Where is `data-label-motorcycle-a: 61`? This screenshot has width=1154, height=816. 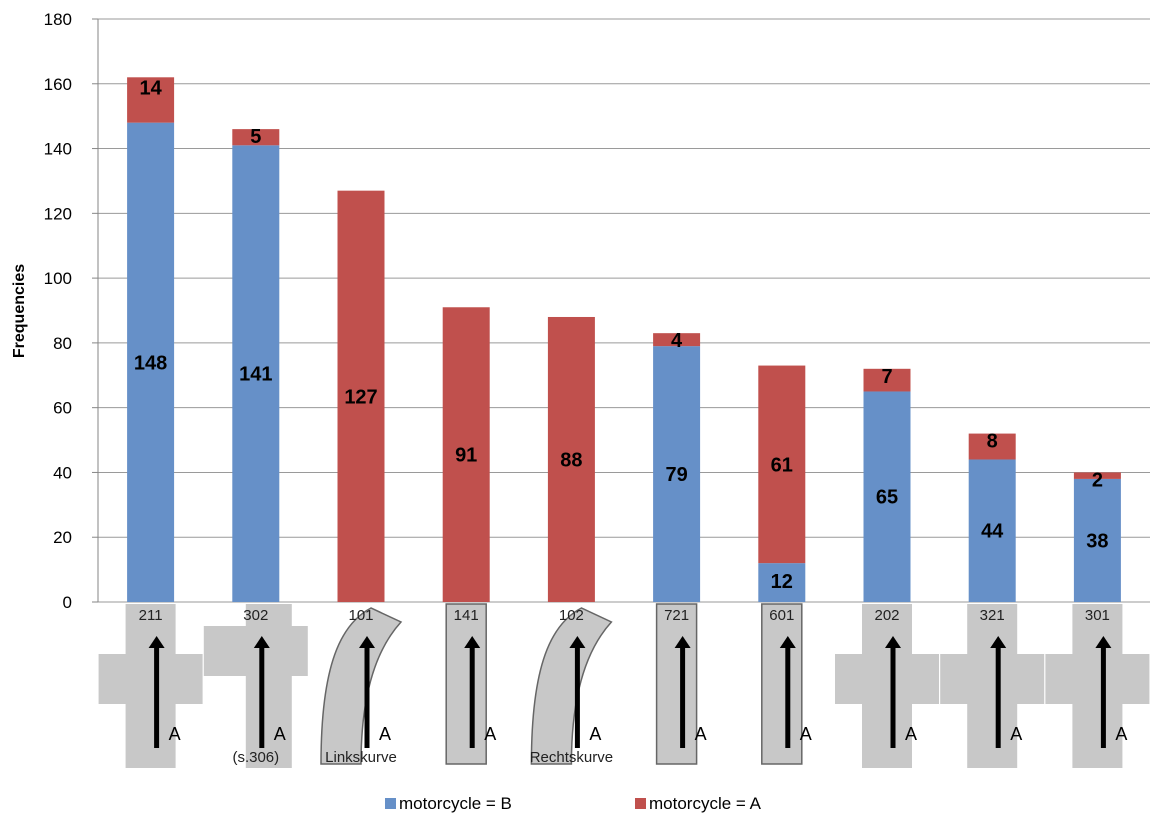 data-label-motorcycle-a: 61 is located at coordinates (782, 465).